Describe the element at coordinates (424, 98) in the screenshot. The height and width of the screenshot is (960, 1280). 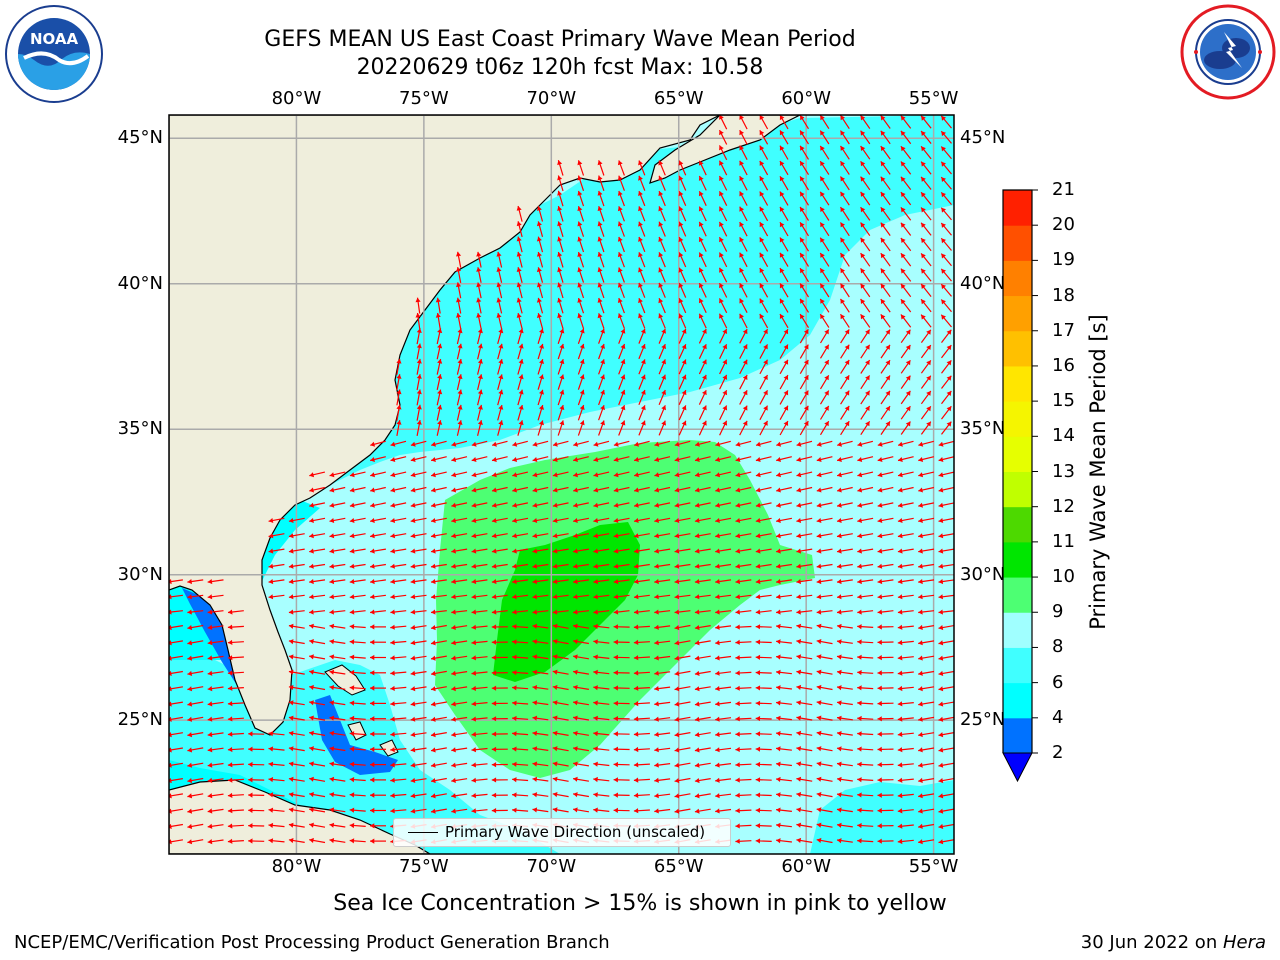
I see `lon-label-top: 75°W` at that location.